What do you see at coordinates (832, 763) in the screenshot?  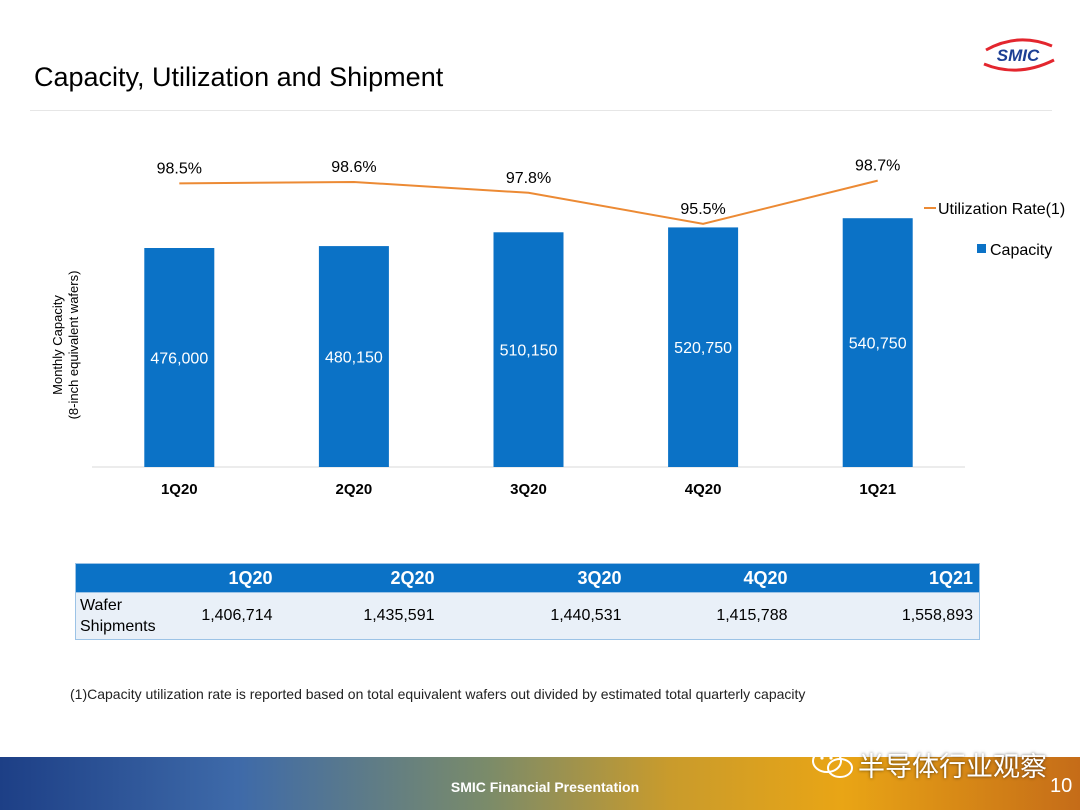 I see `wechat-icon` at bounding box center [832, 763].